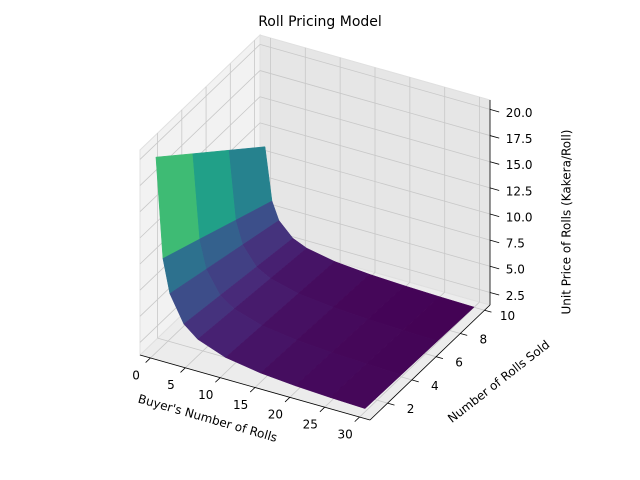 Image resolution: width=640 pixels, height=480 pixels. What do you see at coordinates (483, 339) in the screenshot?
I see `y-tick-label: 8` at bounding box center [483, 339].